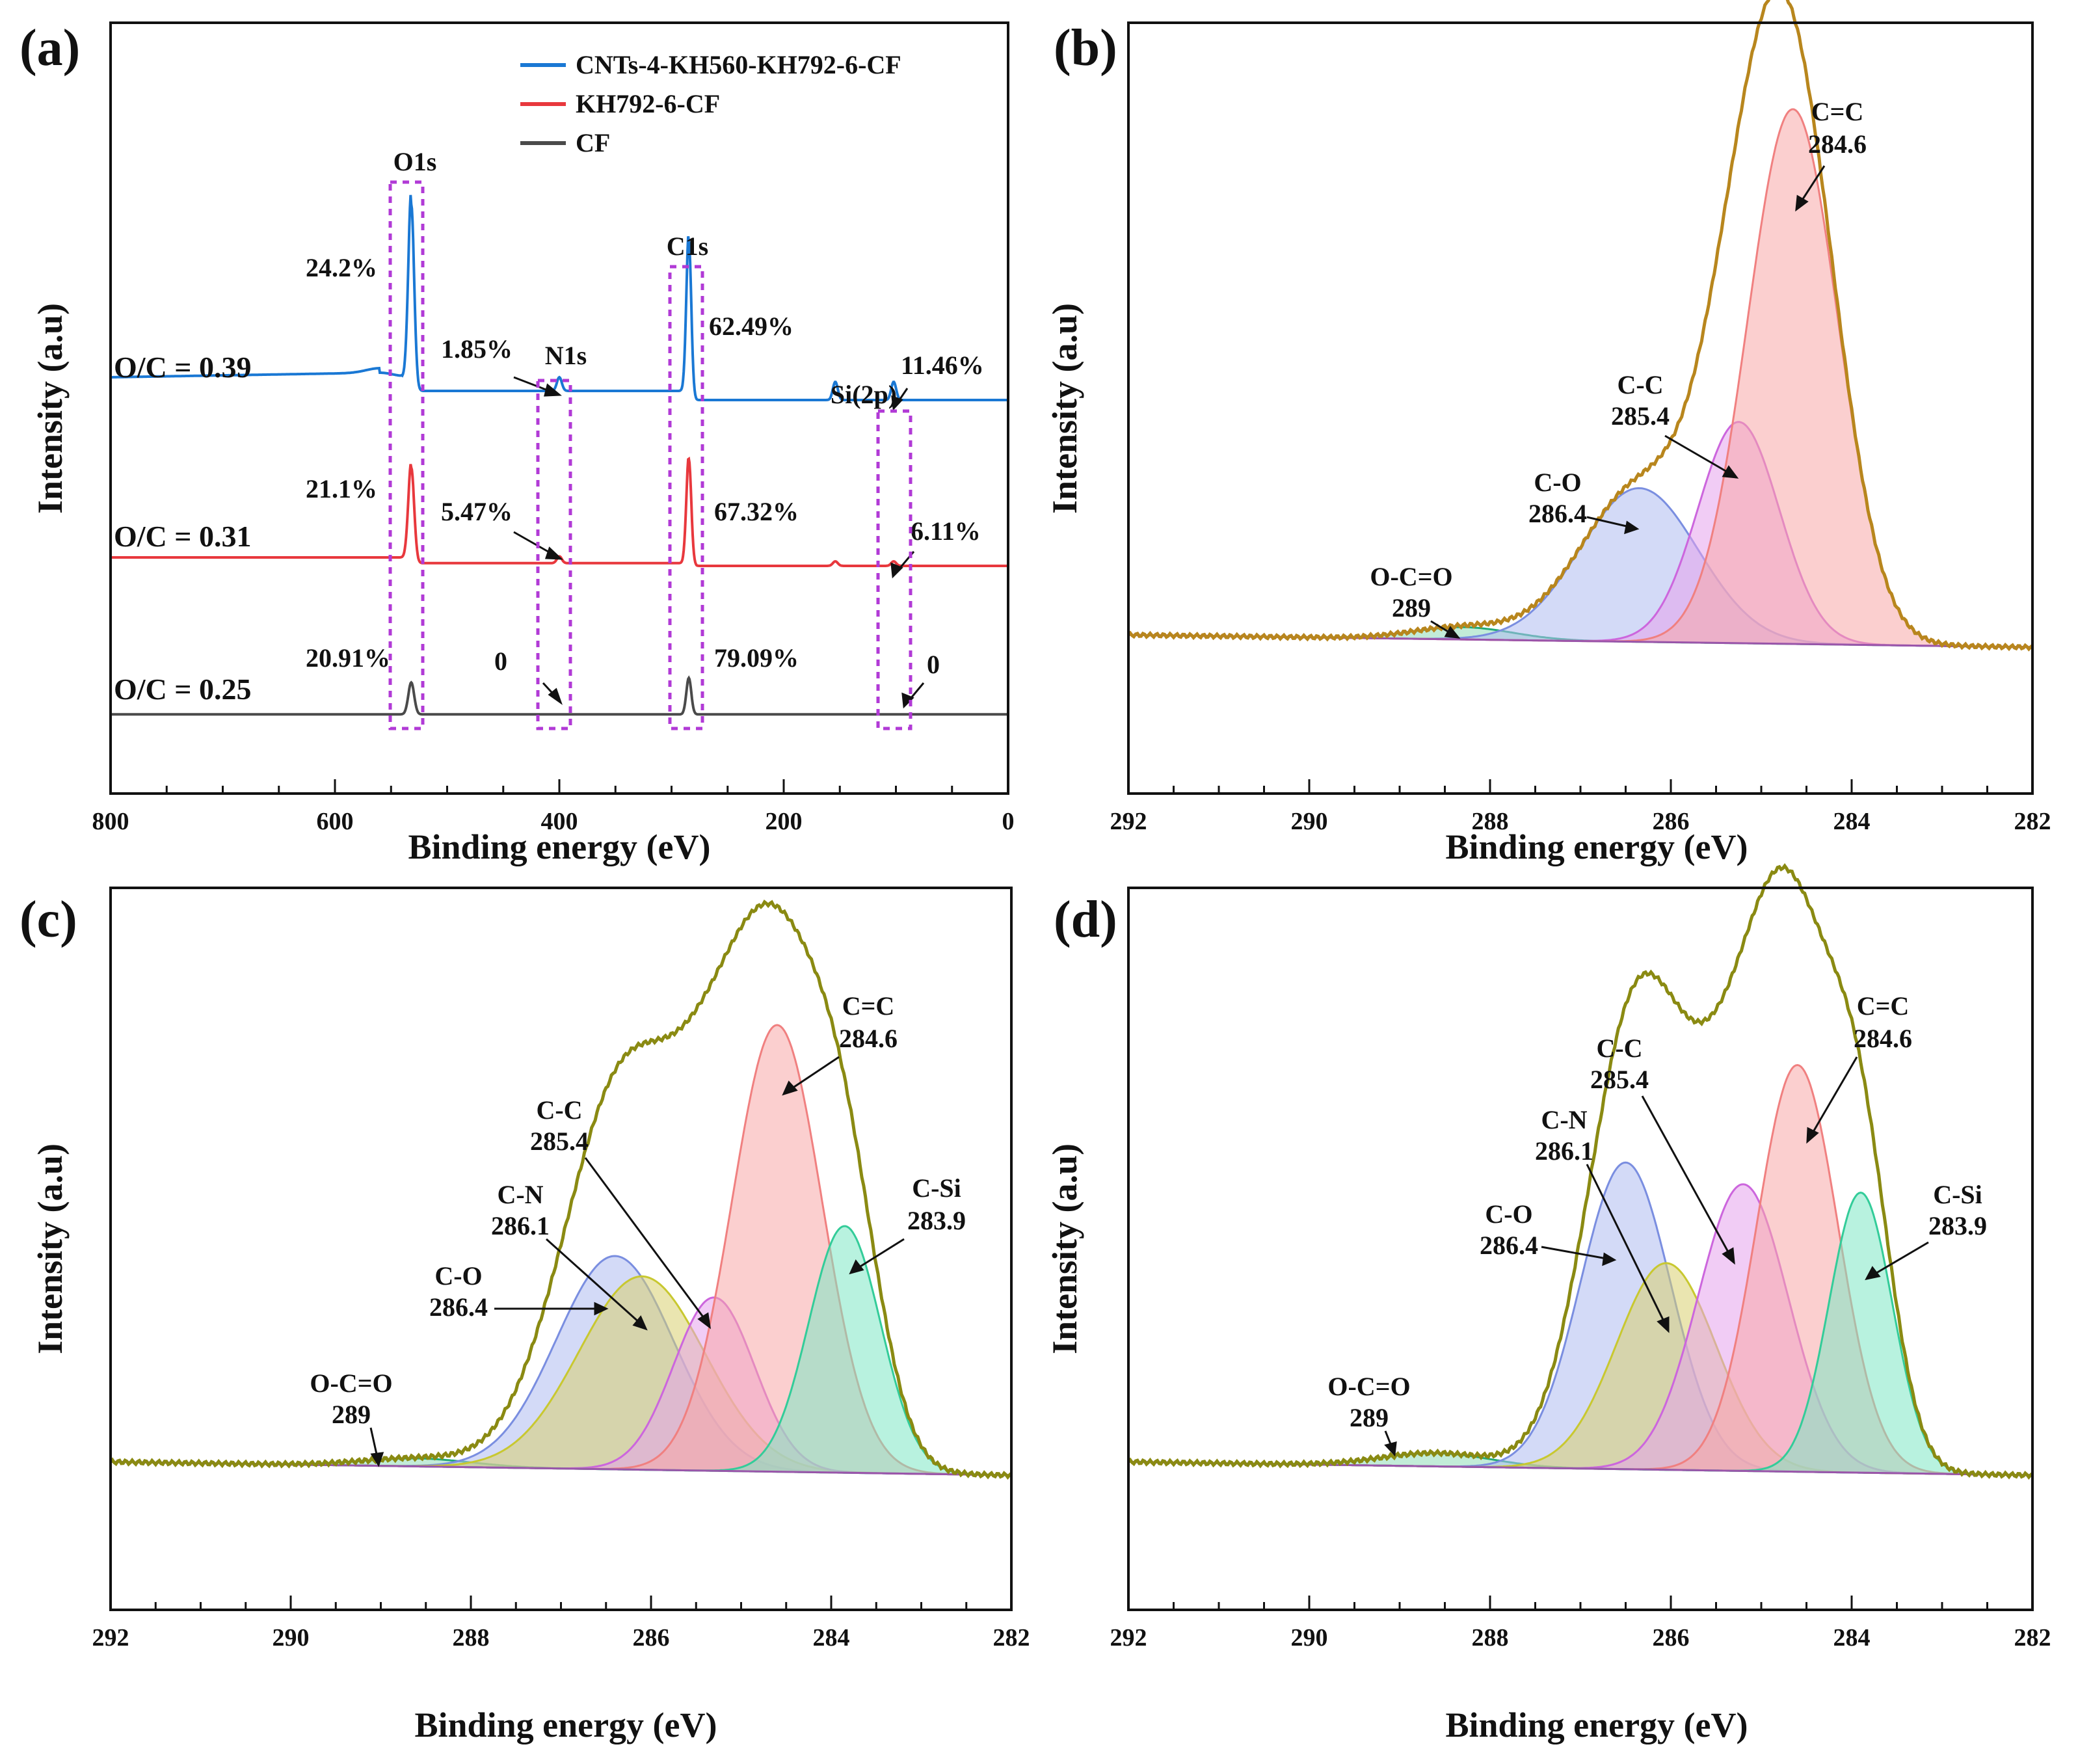 Image resolution: width=2078 pixels, height=1764 pixels. I want to click on pct-si2p-series-1: 11.46%, so click(942, 365).